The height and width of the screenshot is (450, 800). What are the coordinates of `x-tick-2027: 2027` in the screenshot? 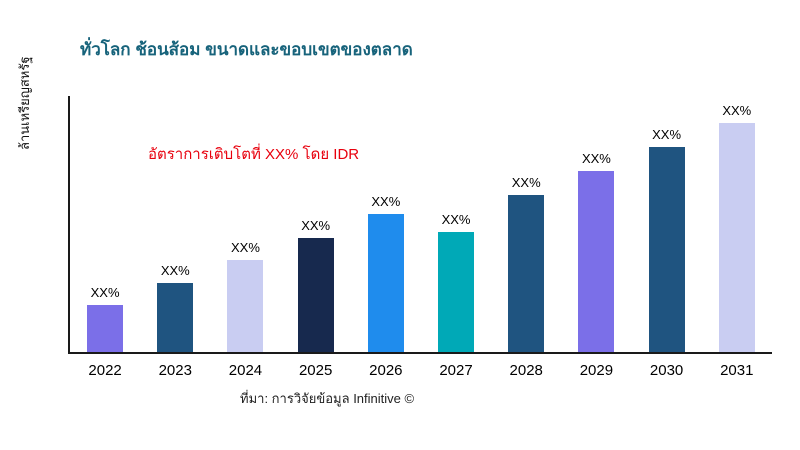 It's located at (456, 370).